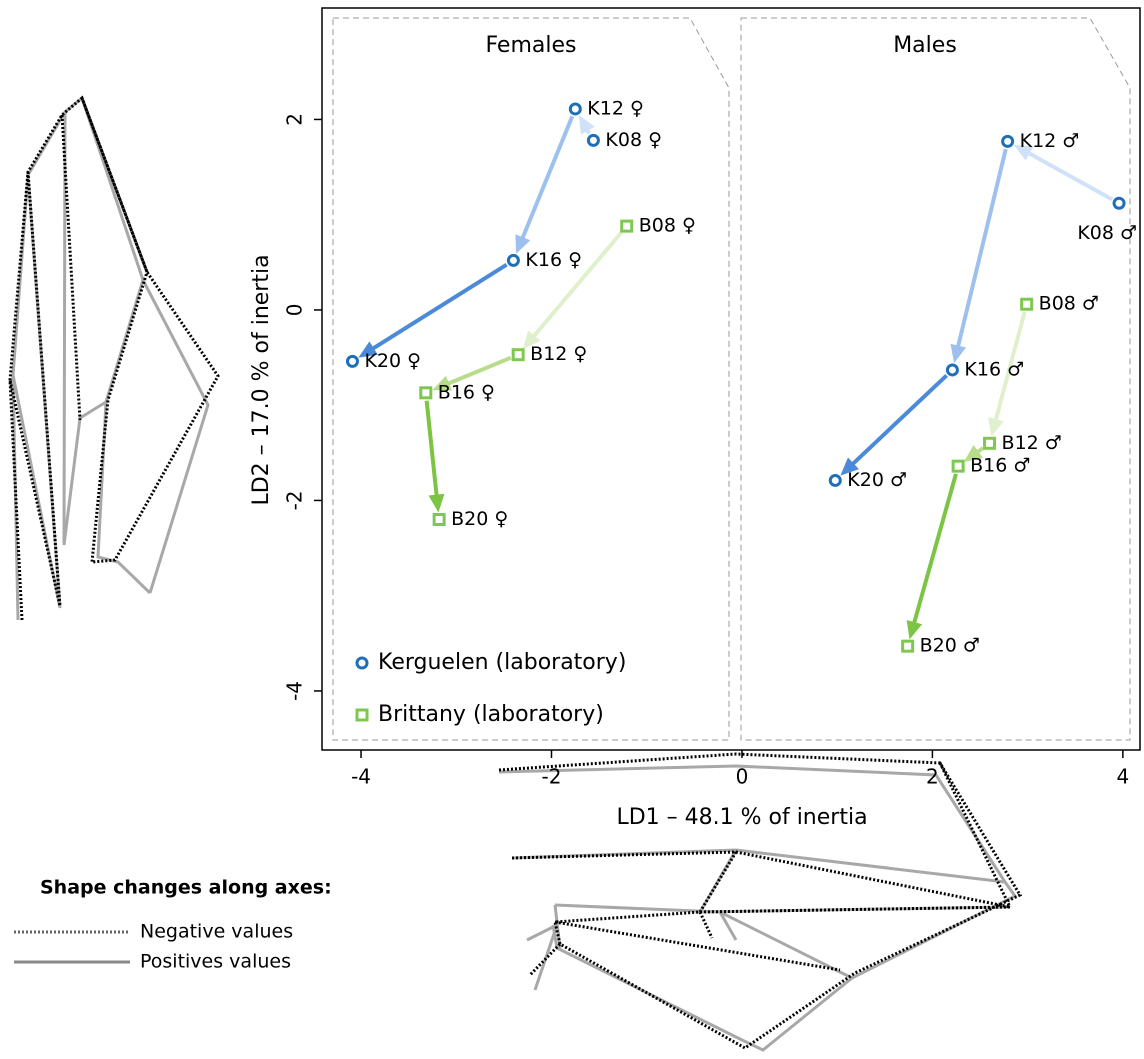 The width and height of the screenshot is (1144, 1059). What do you see at coordinates (1000, 466) in the screenshot?
I see `point-label: B16 ♂` at bounding box center [1000, 466].